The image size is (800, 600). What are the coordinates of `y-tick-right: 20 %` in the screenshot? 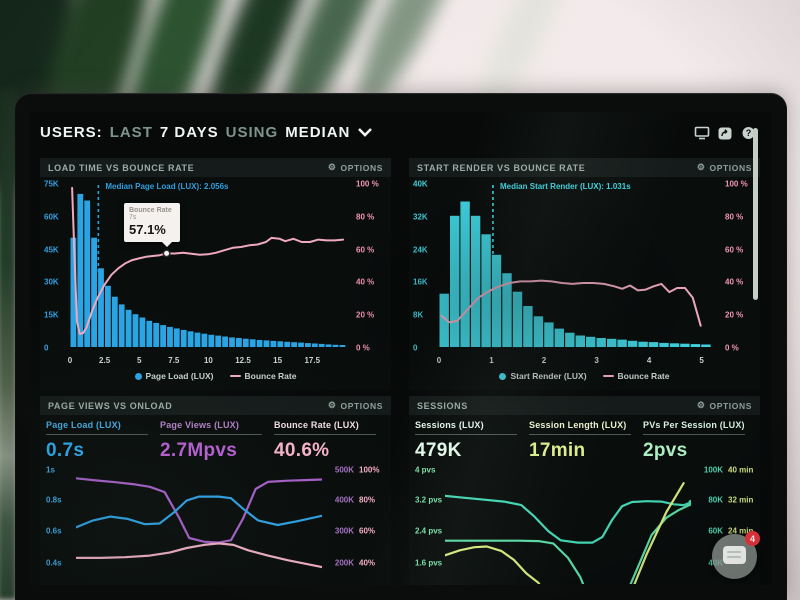 It's located at (734, 315).